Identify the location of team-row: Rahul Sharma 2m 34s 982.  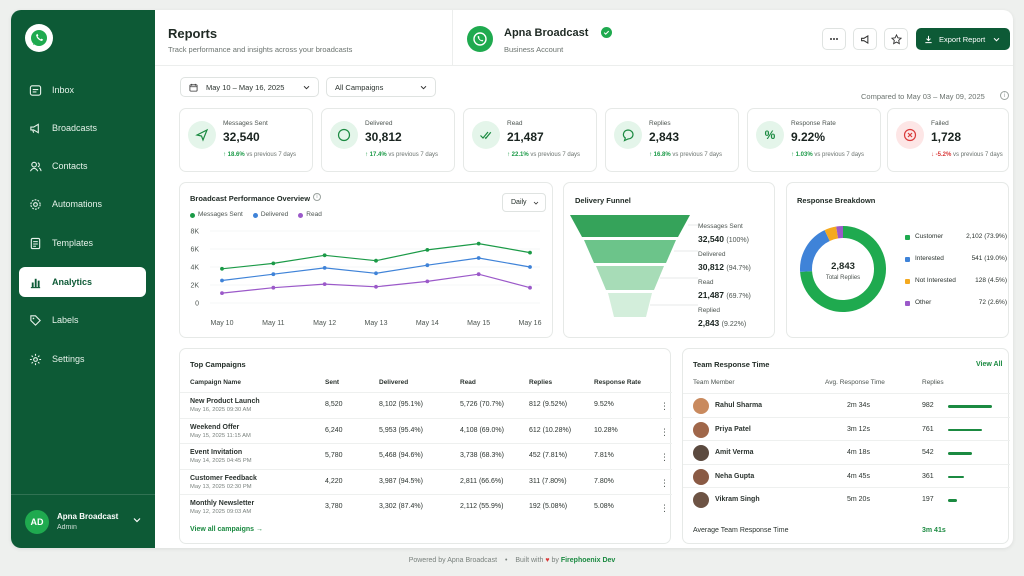
(846, 404).